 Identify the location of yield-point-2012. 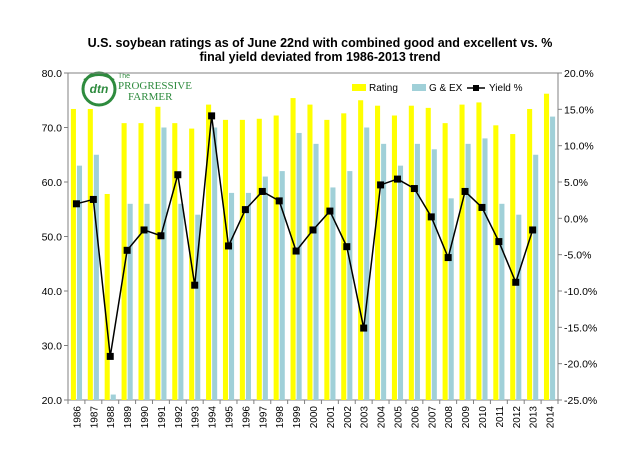
(516, 282).